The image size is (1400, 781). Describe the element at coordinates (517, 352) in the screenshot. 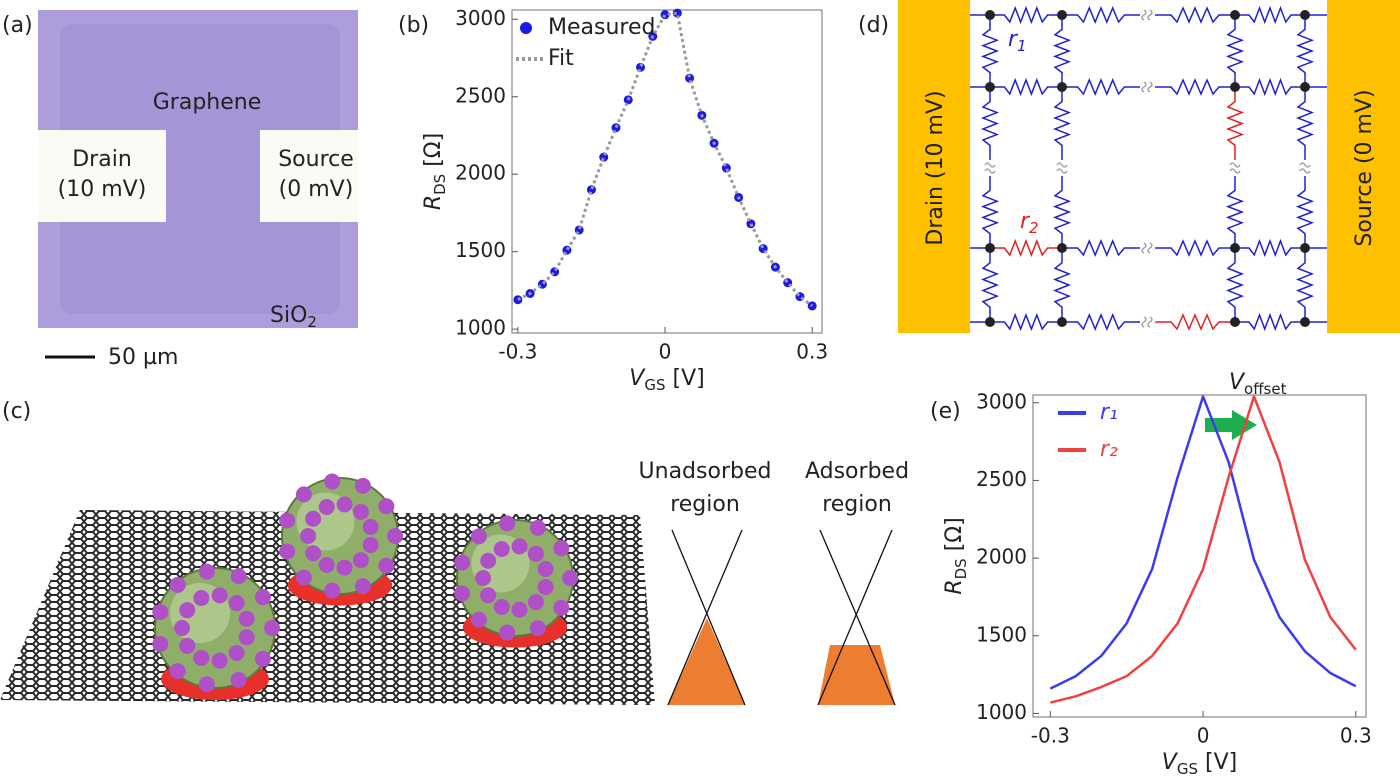

I see `x-tick-label: -0.3` at that location.